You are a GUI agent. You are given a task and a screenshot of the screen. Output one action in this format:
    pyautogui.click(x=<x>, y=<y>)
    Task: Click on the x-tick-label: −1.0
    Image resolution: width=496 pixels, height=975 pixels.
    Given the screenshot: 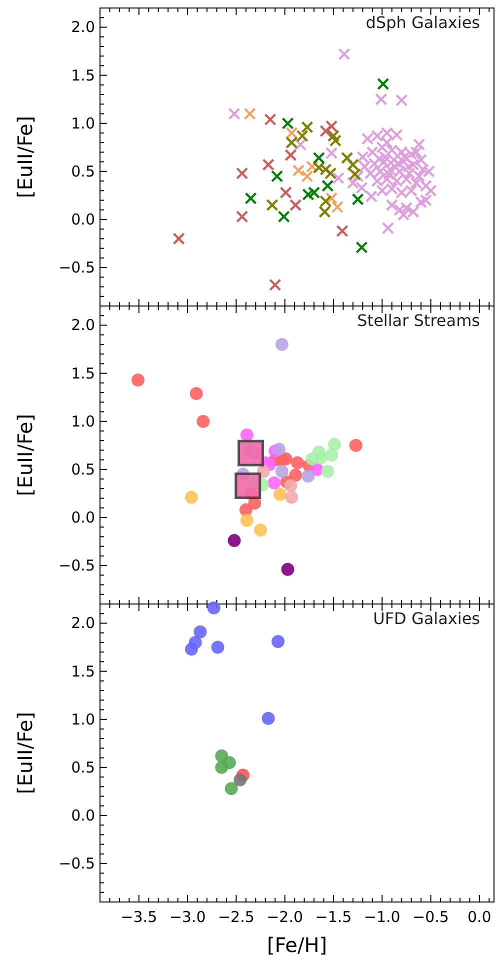 What is the action you would take?
    pyautogui.click(x=382, y=917)
    